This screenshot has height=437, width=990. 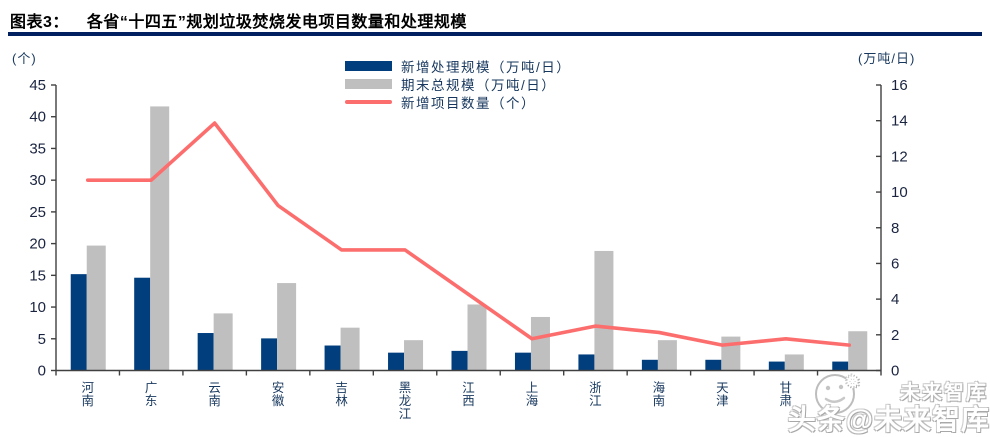 I want to click on legend-label: 期末总规模（万吨/日）, so click(x=479, y=85).